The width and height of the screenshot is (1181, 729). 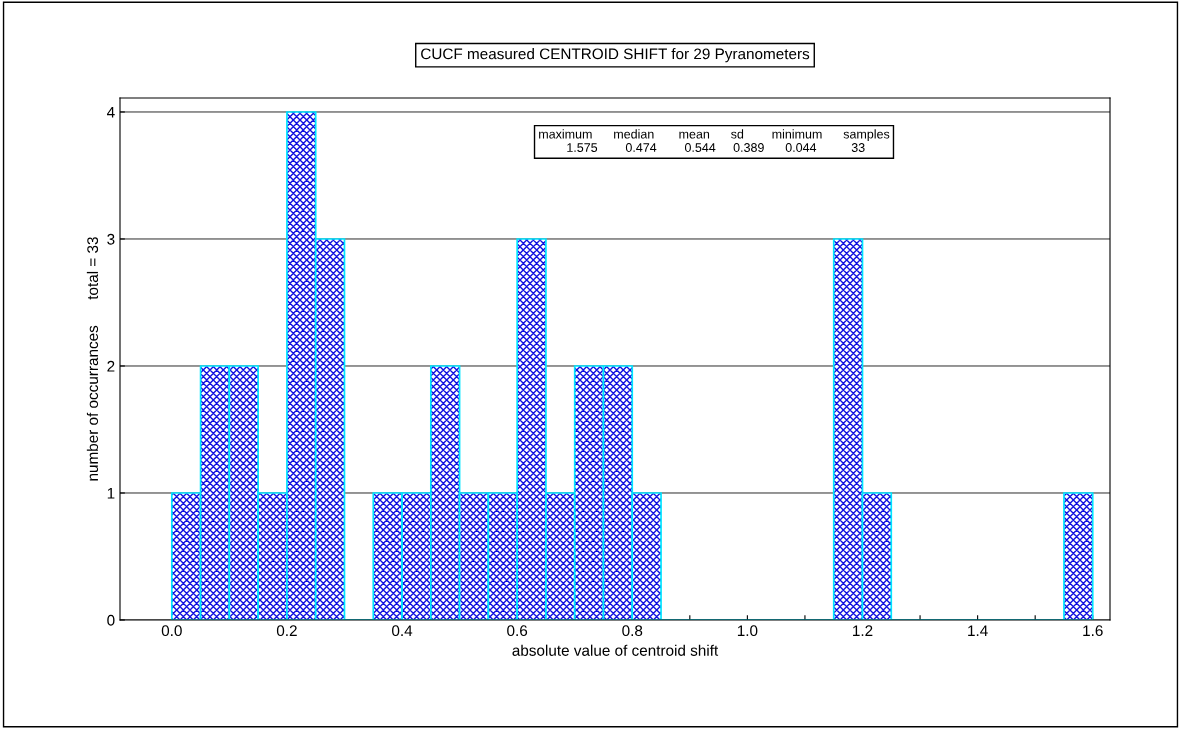 I want to click on x-tick-label: 0.4, so click(x=402, y=631).